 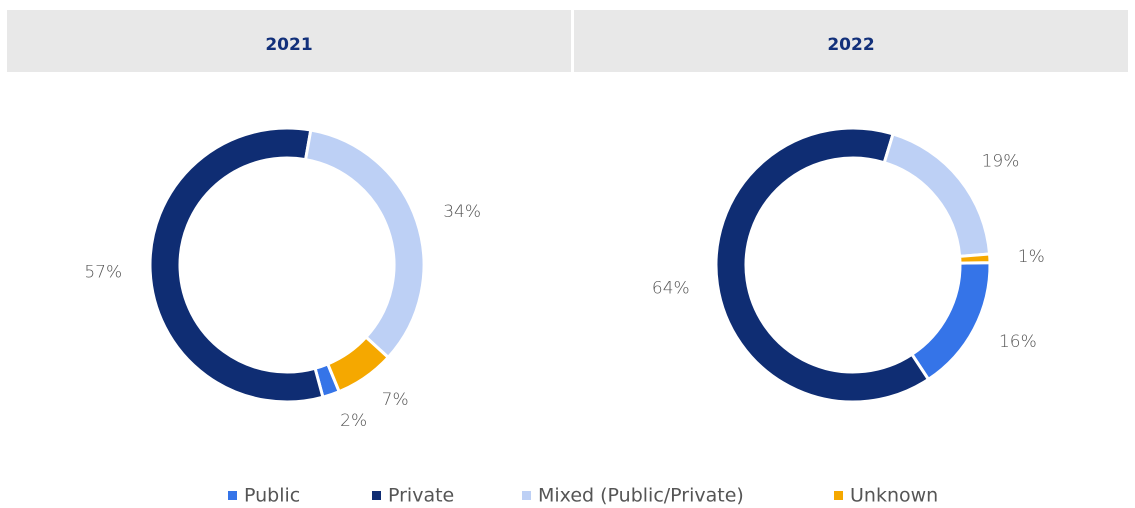 I want to click on chart-title: 2021, so click(x=288, y=45).